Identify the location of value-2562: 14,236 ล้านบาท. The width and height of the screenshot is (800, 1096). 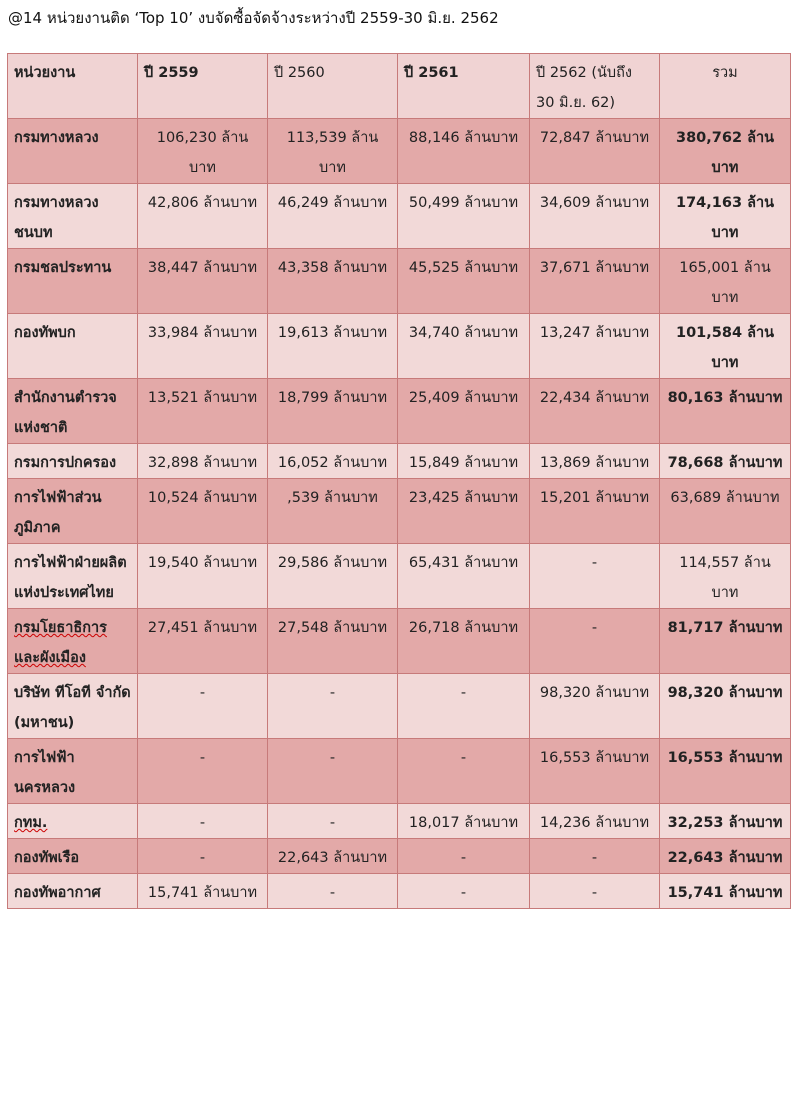
(594, 821).